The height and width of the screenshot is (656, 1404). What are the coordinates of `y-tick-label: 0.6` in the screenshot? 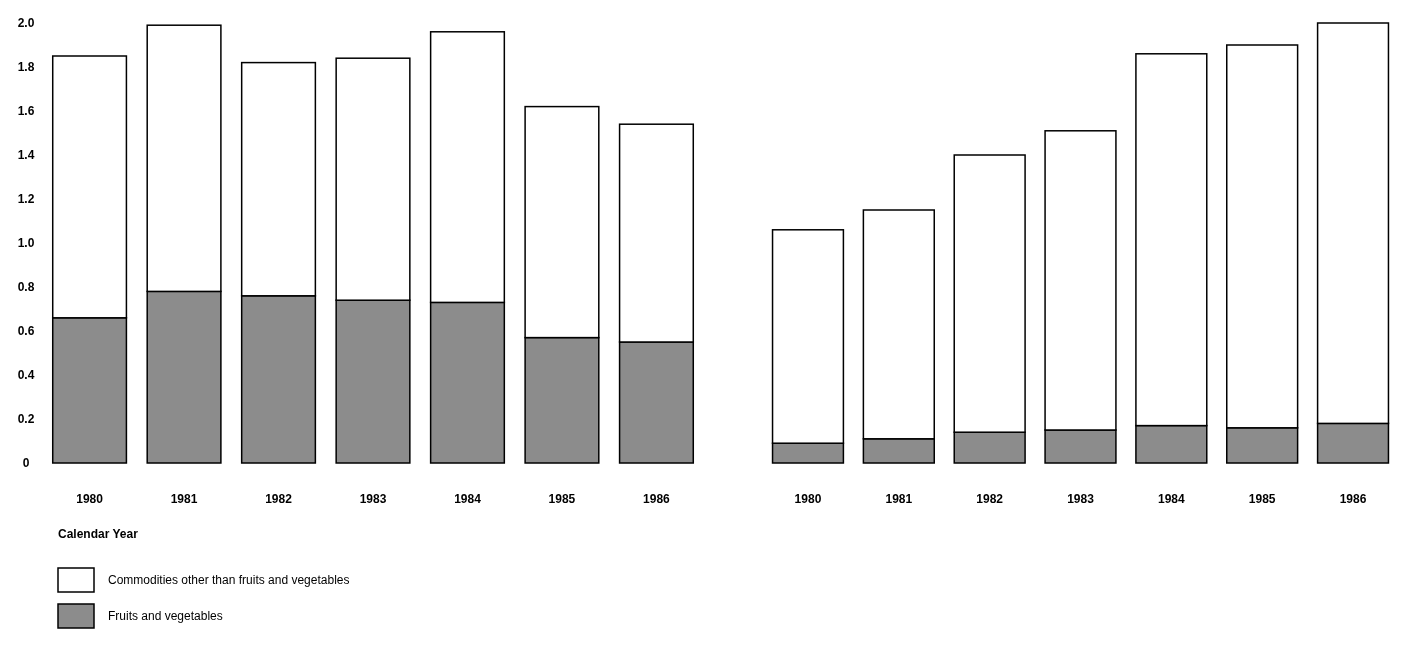 It's located at (26, 331).